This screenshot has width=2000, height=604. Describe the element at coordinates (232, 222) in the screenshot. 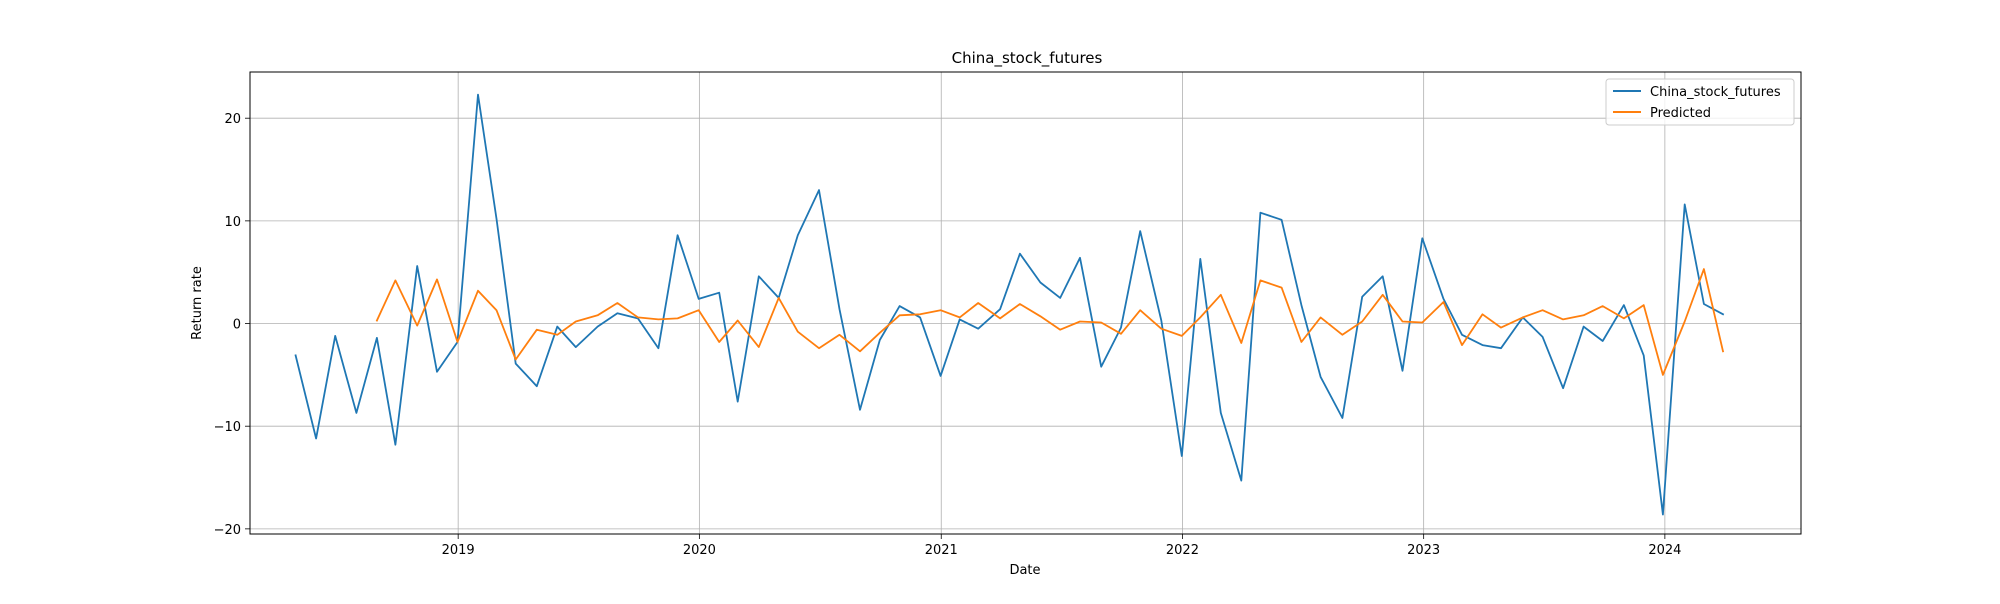

I see `y-tick-label: 10` at that location.